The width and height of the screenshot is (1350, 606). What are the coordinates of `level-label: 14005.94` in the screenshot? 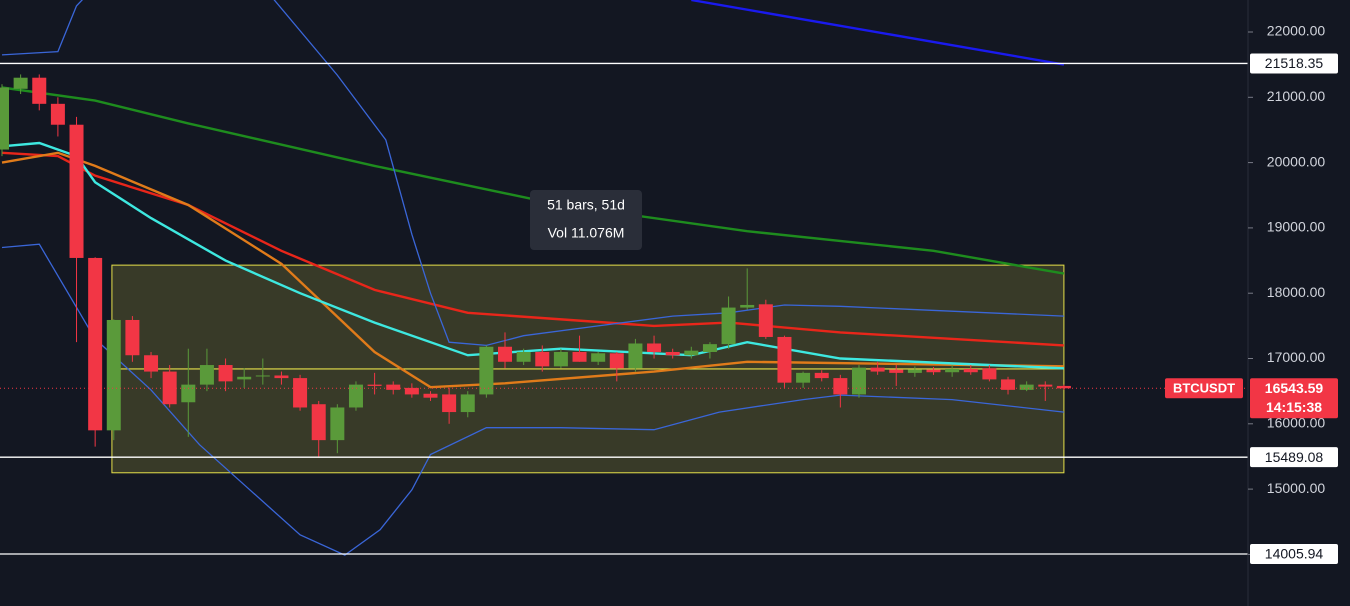 It's located at (1294, 554).